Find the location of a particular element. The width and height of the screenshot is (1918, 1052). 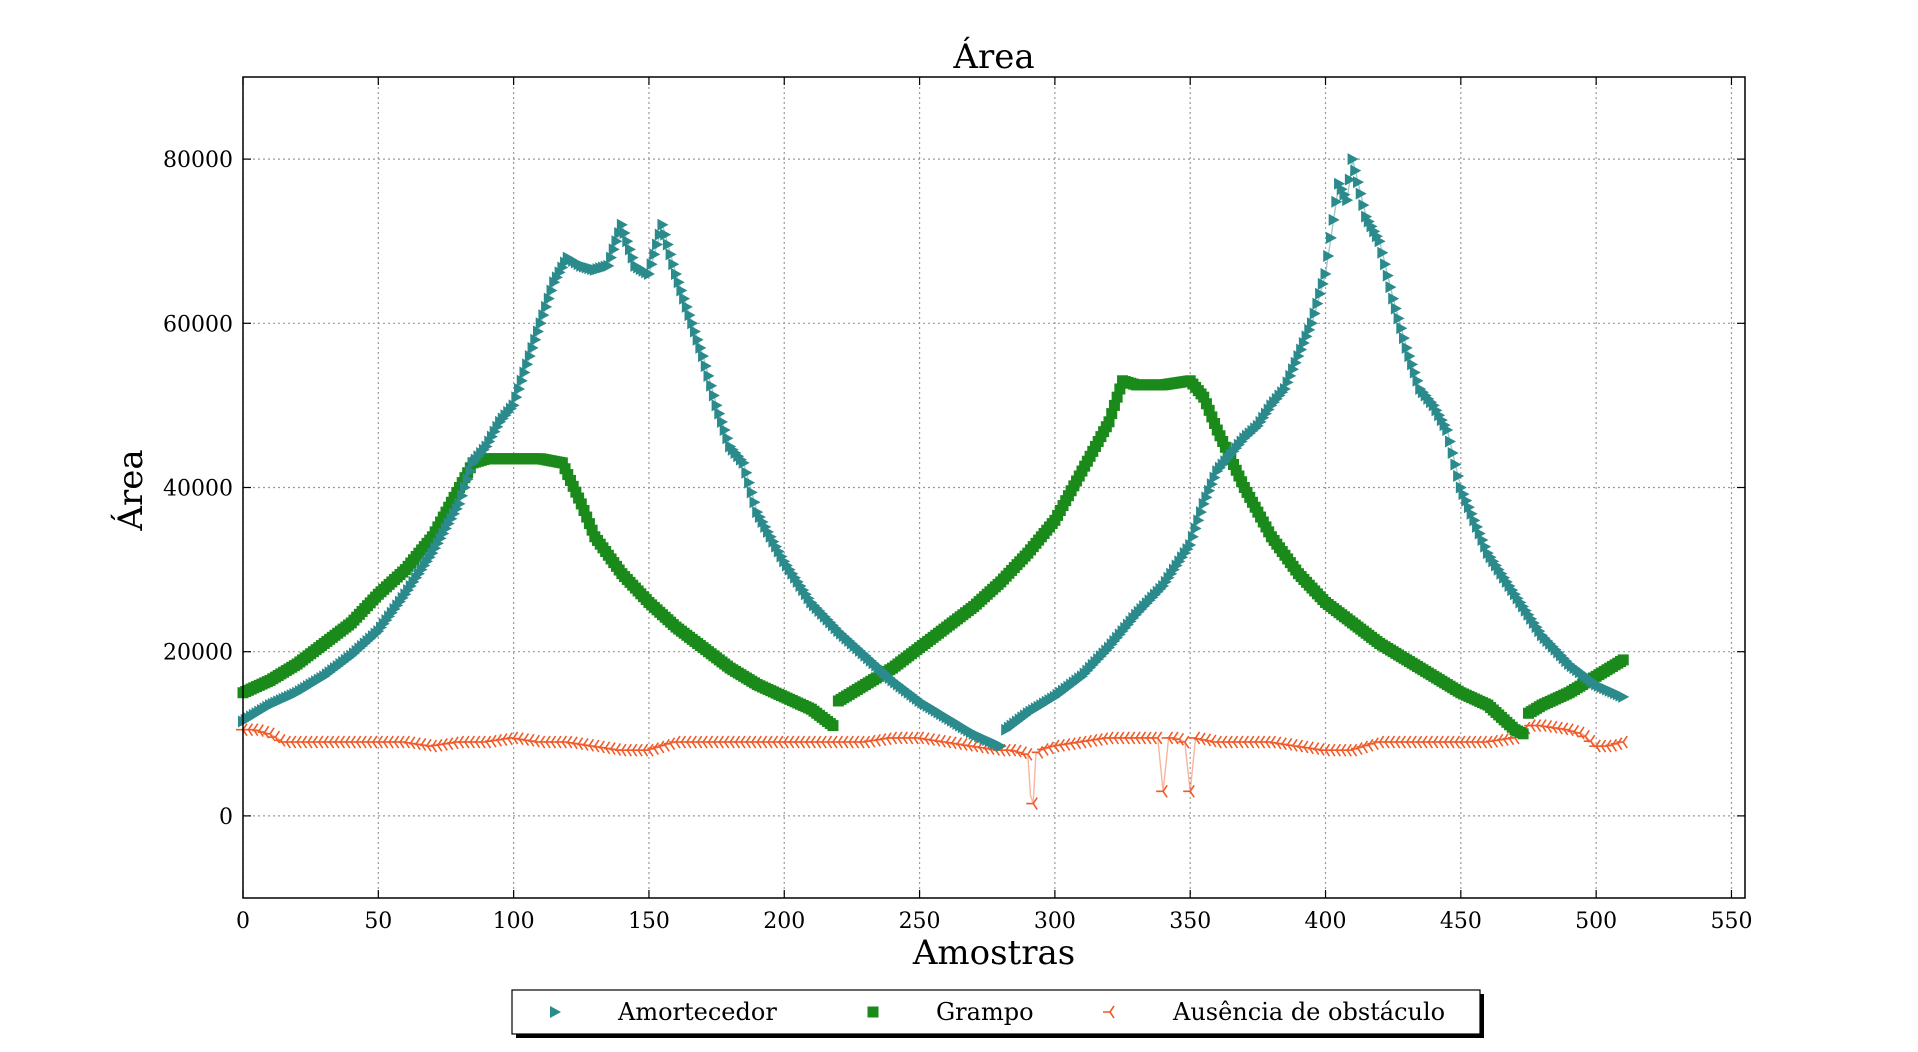

y-tick-label: 20000 is located at coordinates (198, 653).